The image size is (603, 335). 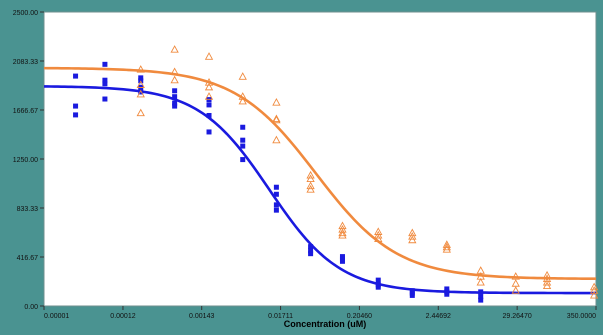 What do you see at coordinates (581, 316) in the screenshot?
I see `x-tick-label: 350.0000` at bounding box center [581, 316].